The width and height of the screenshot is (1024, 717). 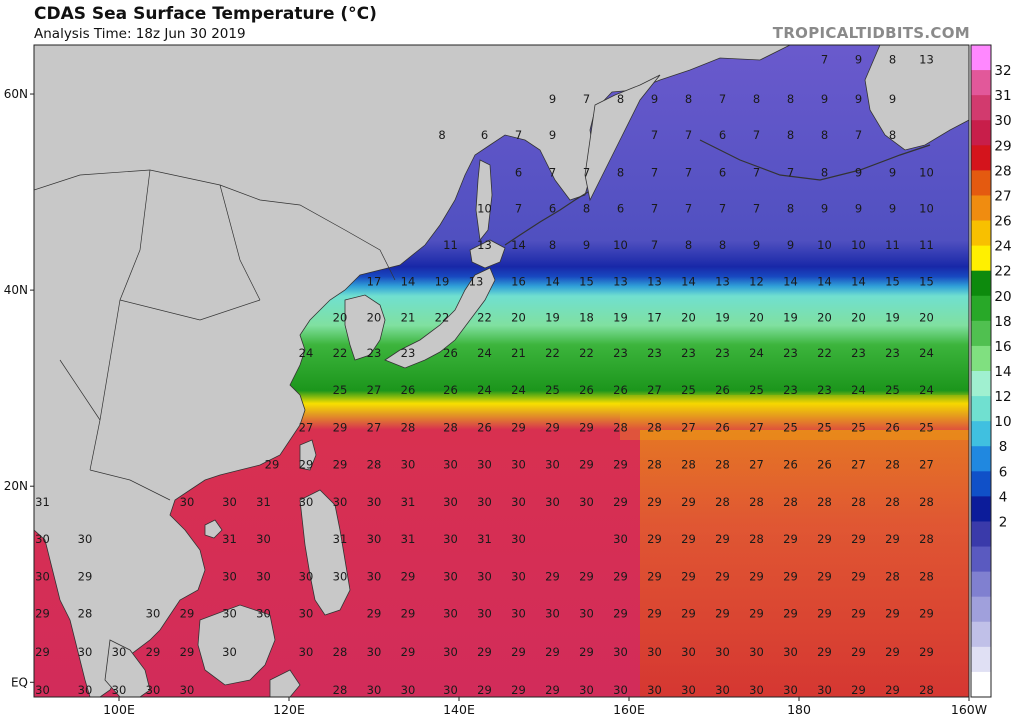 I want to click on longitude-labels: 100E 120E 140E 160E 180 160W, so click(x=545, y=707).